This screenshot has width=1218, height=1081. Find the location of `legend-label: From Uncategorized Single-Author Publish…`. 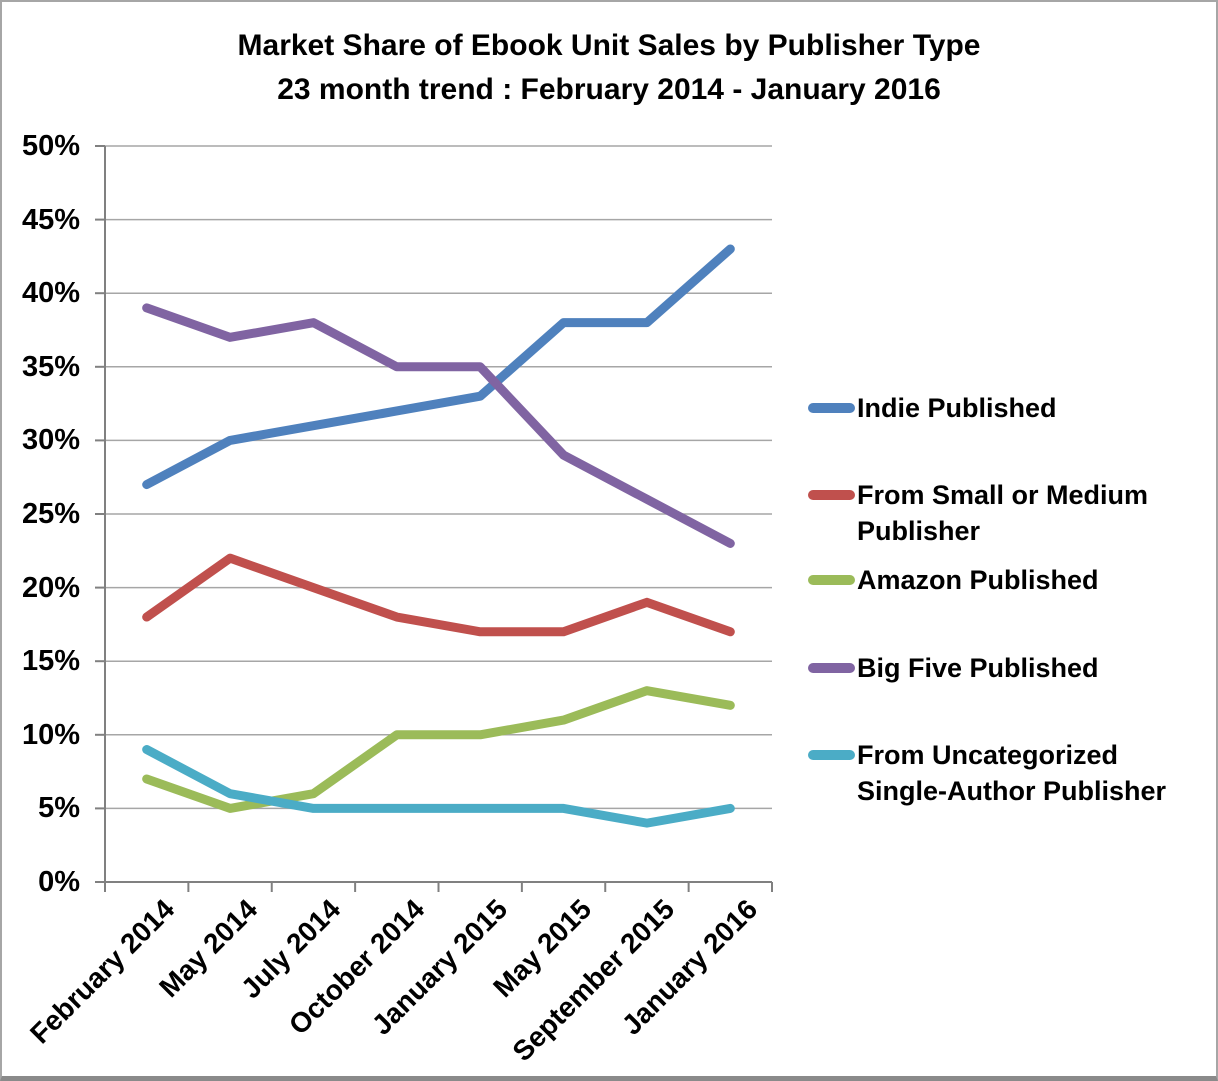

legend-label: From Uncategorized Single-Author Publish… is located at coordinates (1012, 773).